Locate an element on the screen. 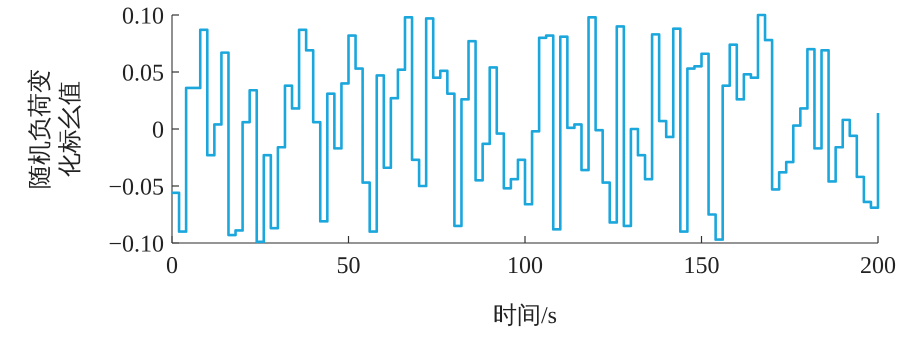 This screenshot has width=922, height=337. x-tick-label: 50 is located at coordinates (348, 266).